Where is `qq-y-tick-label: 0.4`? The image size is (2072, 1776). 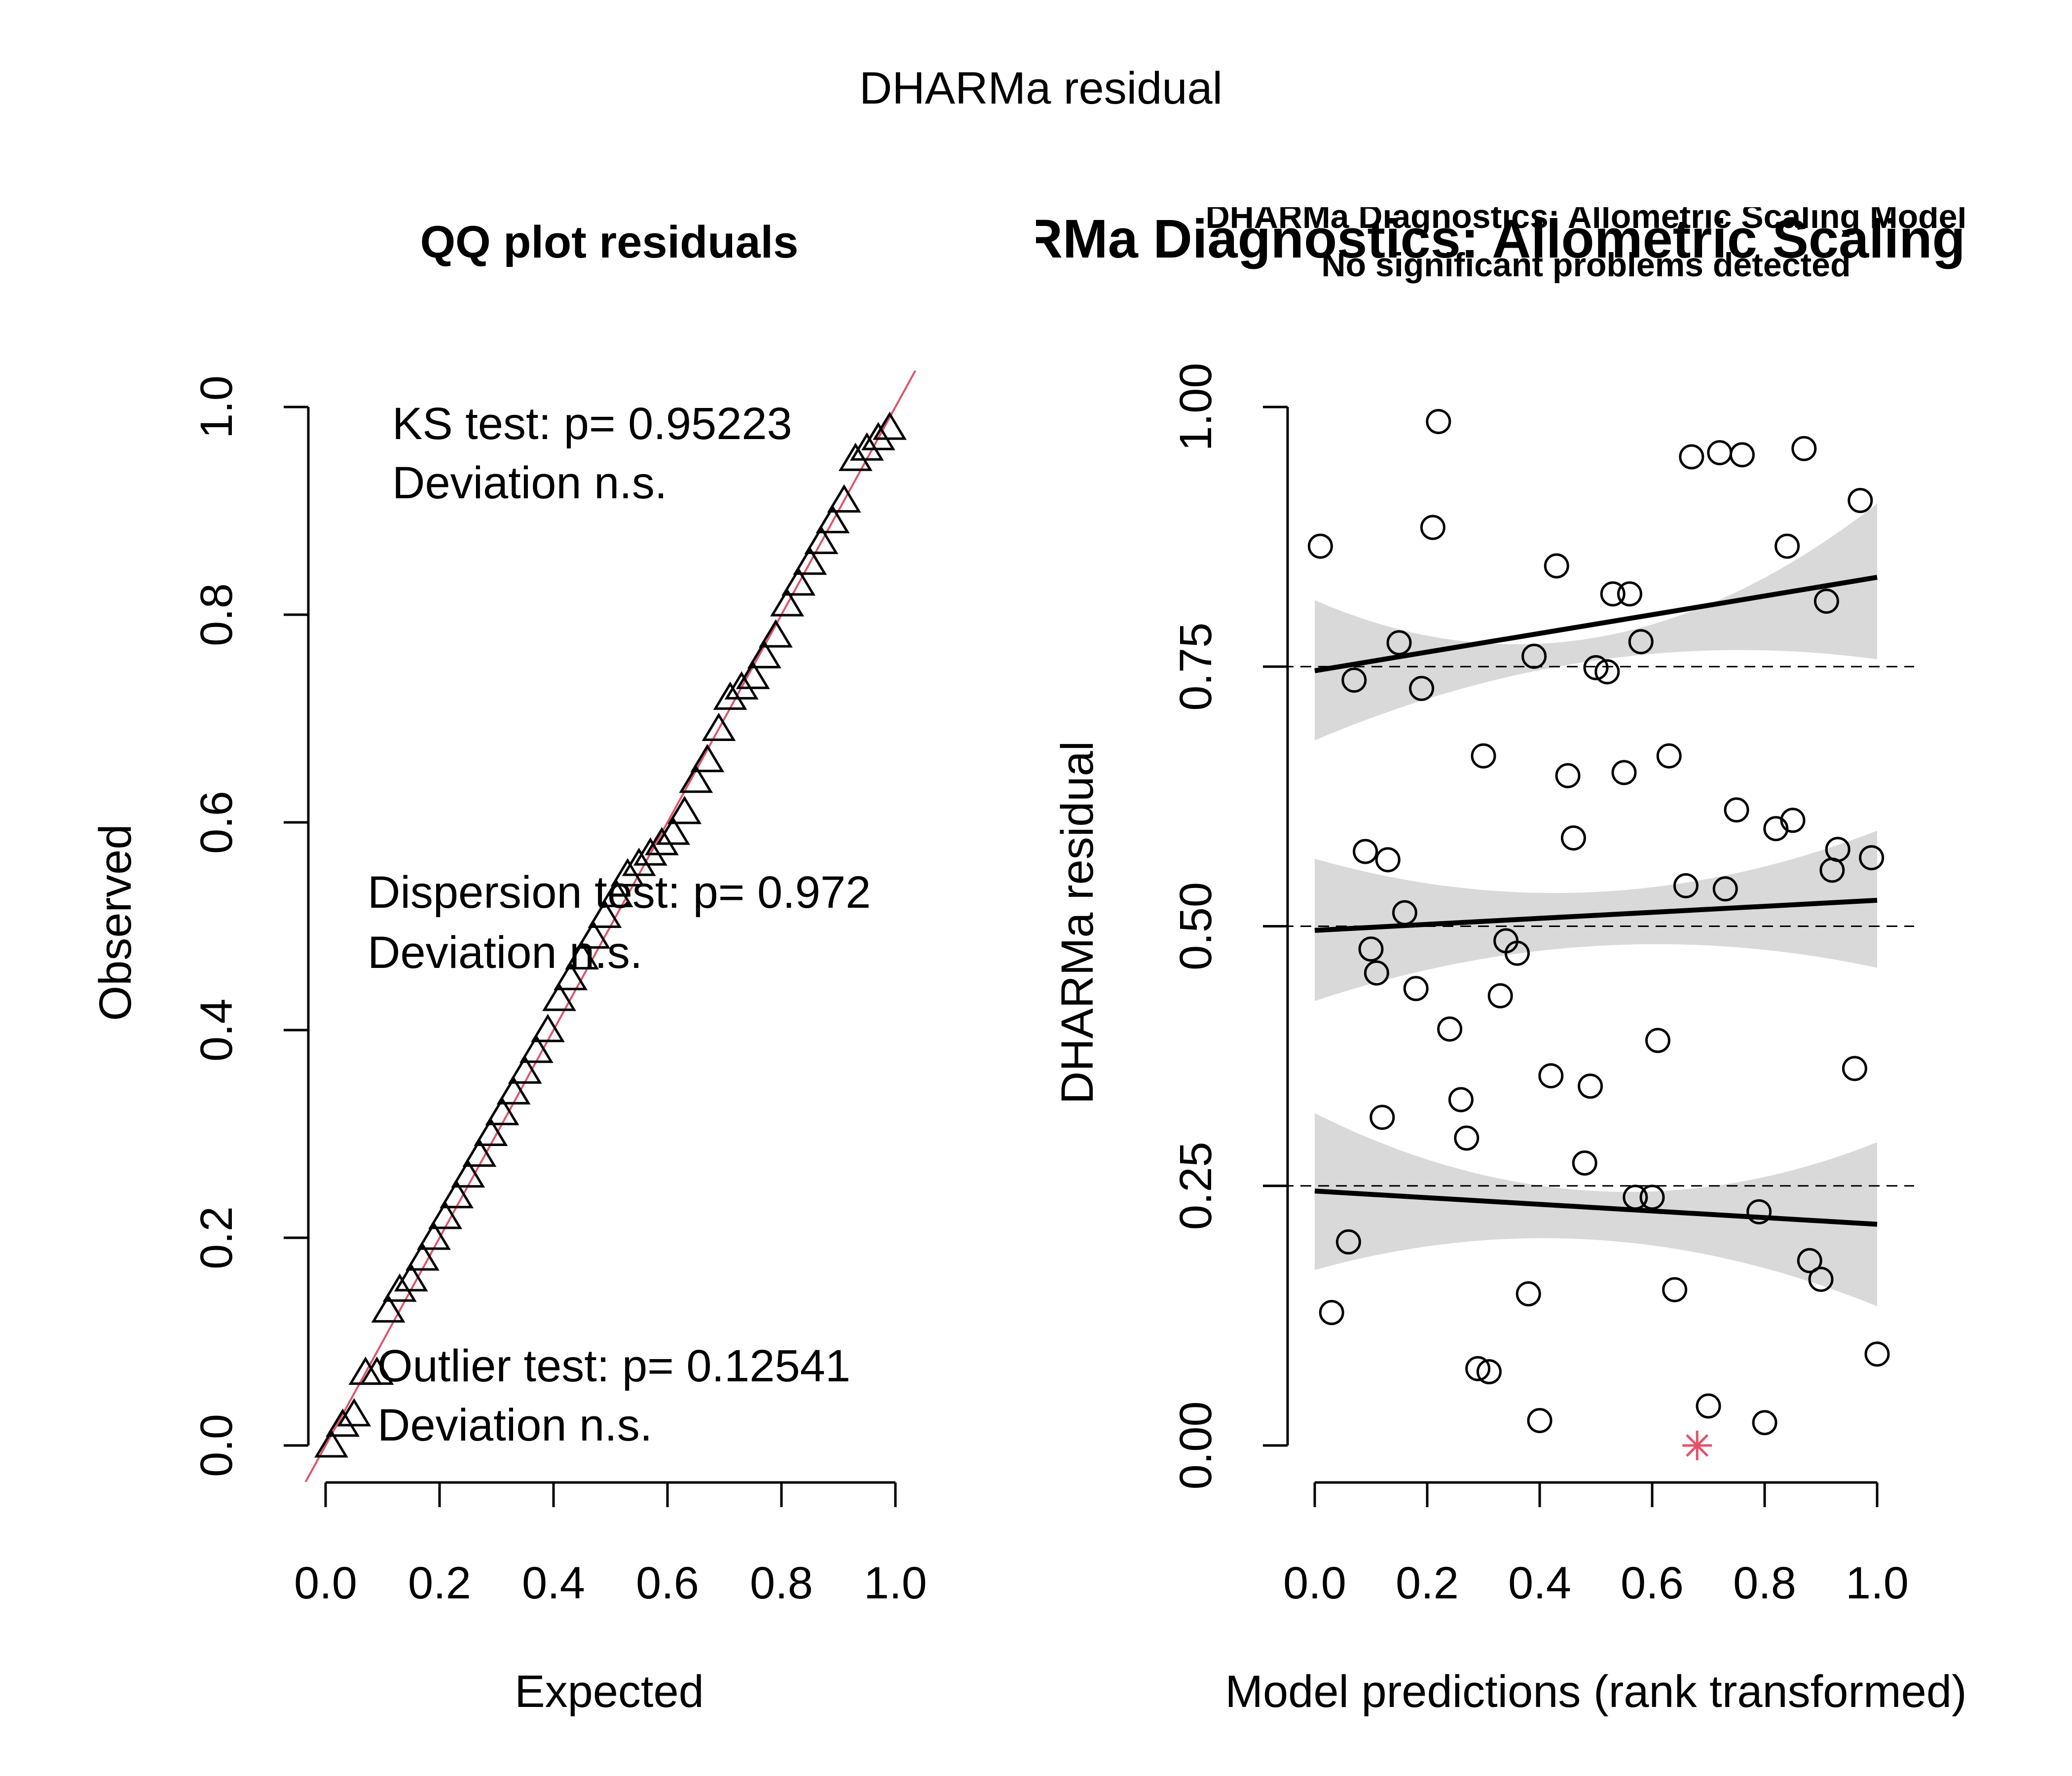 qq-y-tick-label: 0.4 is located at coordinates (217, 1031).